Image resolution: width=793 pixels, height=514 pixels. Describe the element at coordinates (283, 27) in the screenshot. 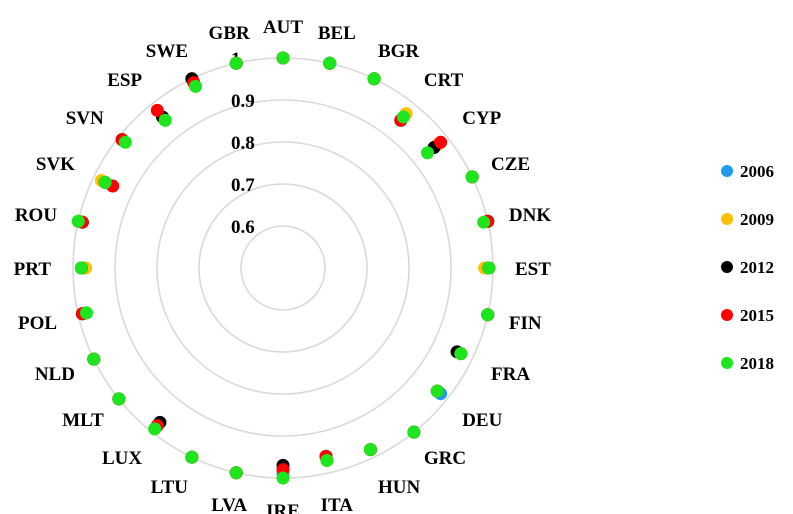

I see `category-label: AUT` at that location.